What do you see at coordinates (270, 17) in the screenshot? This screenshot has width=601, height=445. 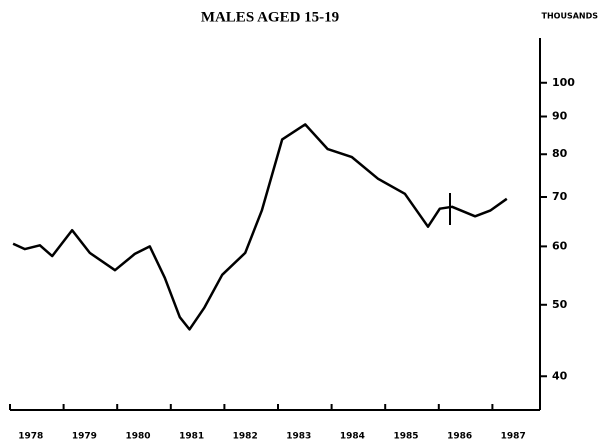 I see `chart-title: MALES AGED 15-19` at bounding box center [270, 17].